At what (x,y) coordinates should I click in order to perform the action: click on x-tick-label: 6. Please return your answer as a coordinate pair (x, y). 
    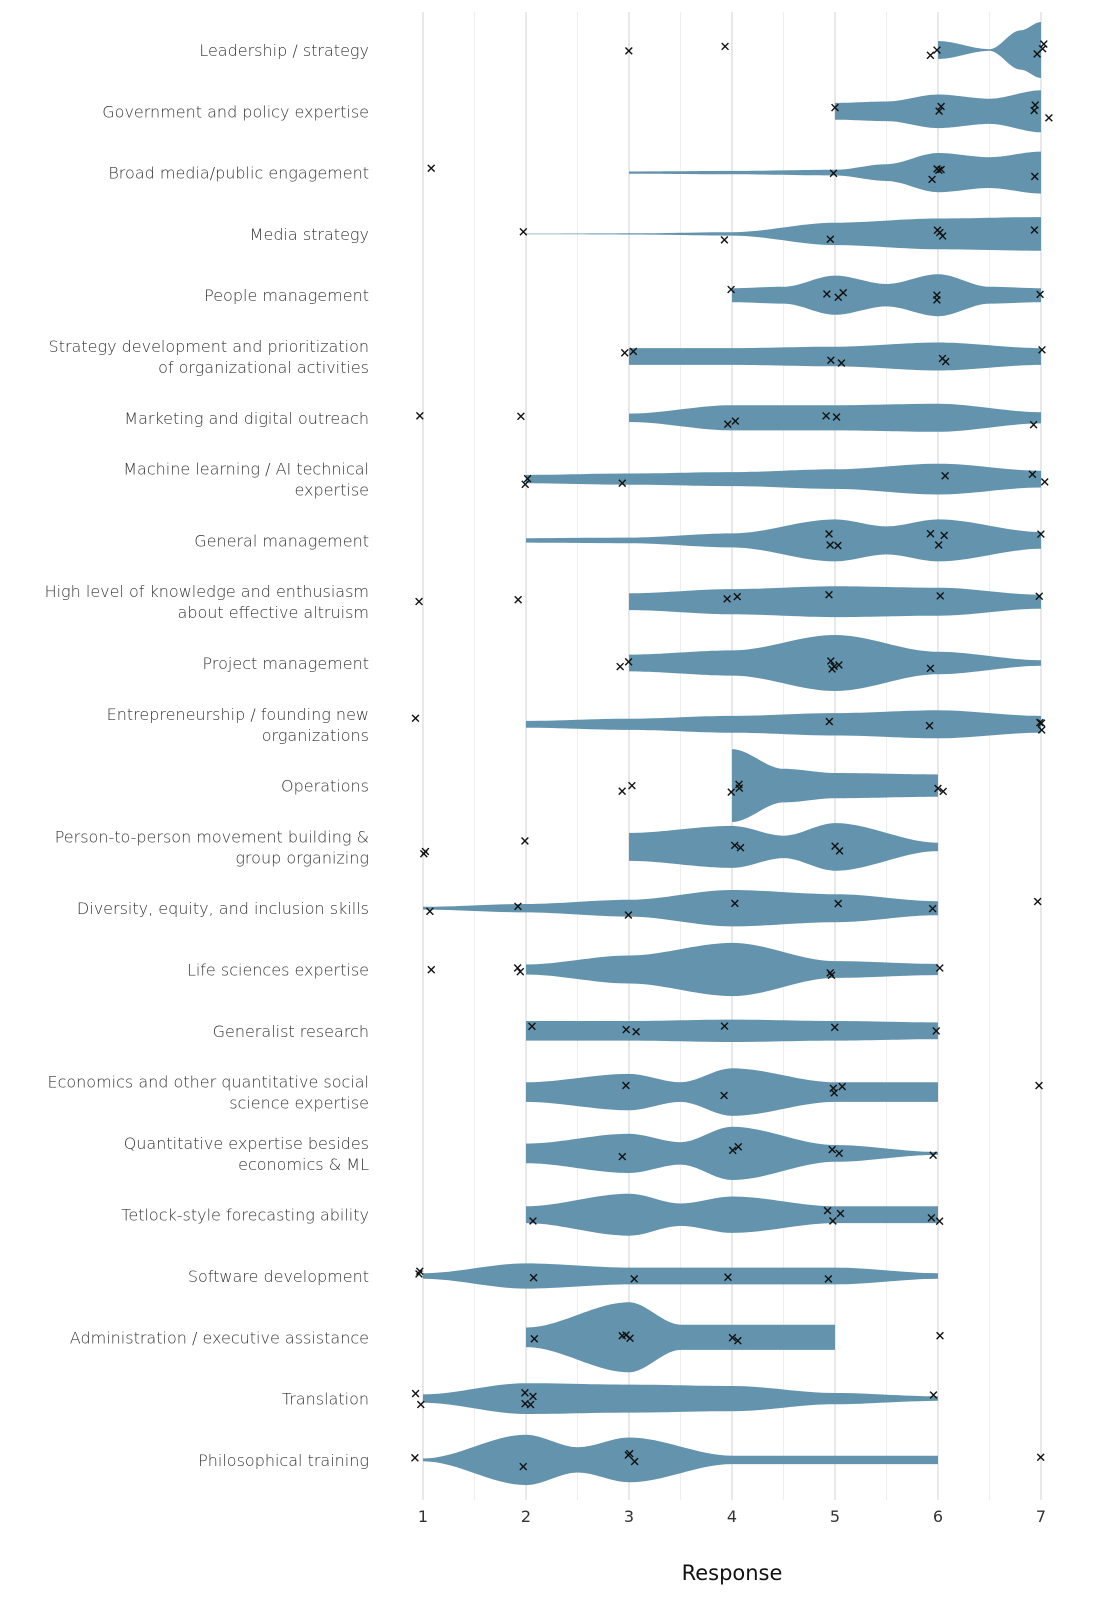
    Looking at the image, I should click on (938, 1516).